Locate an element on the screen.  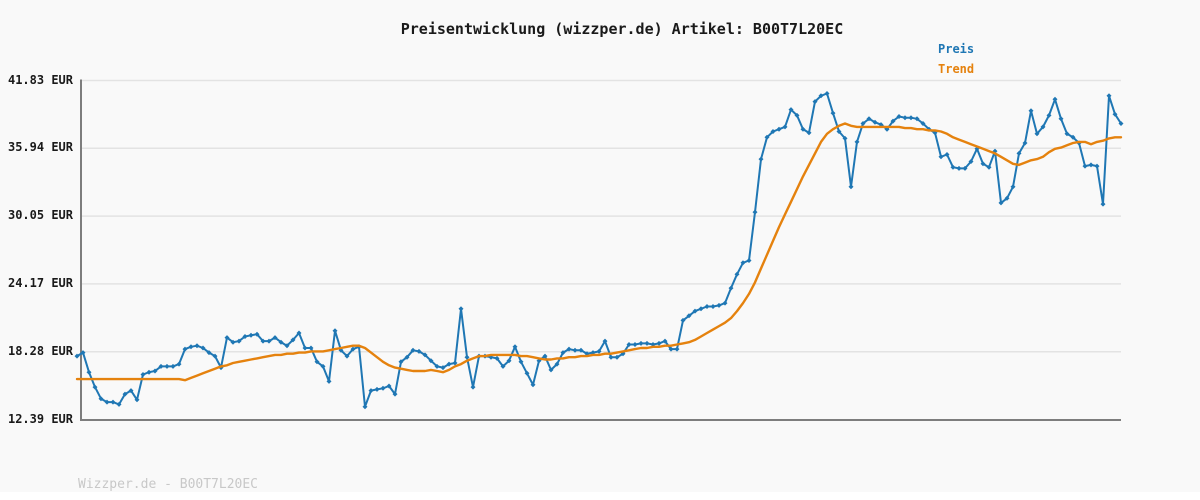
legend-item-preis: Preis is located at coordinates (956, 49).